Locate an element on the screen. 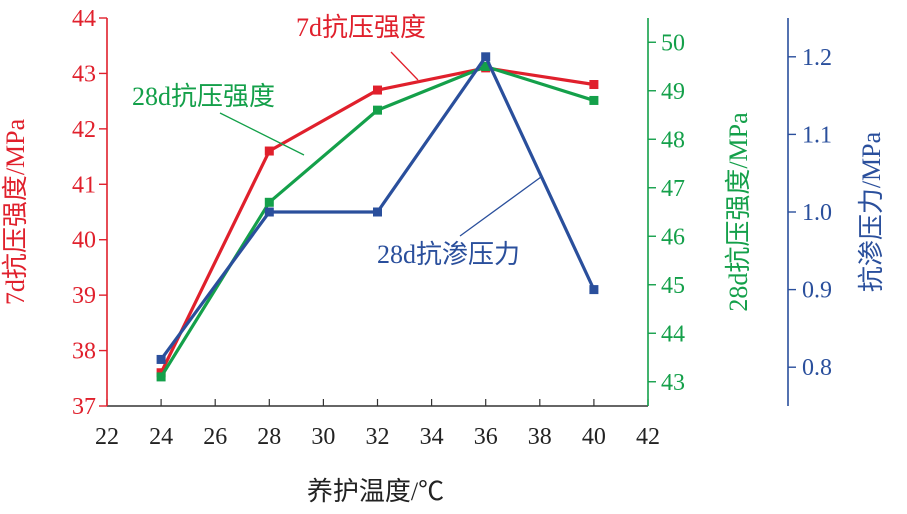  left-y-tick-label: 44 is located at coordinates (84, 19).